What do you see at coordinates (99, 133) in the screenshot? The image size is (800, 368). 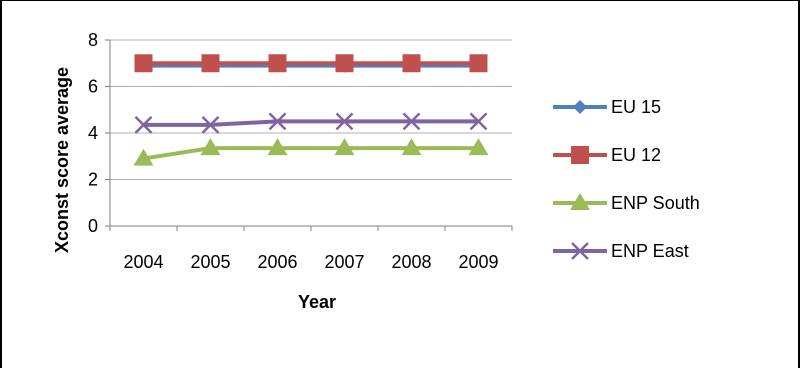 I see `y-axis-ticks: 0 2 4 6 8` at bounding box center [99, 133].